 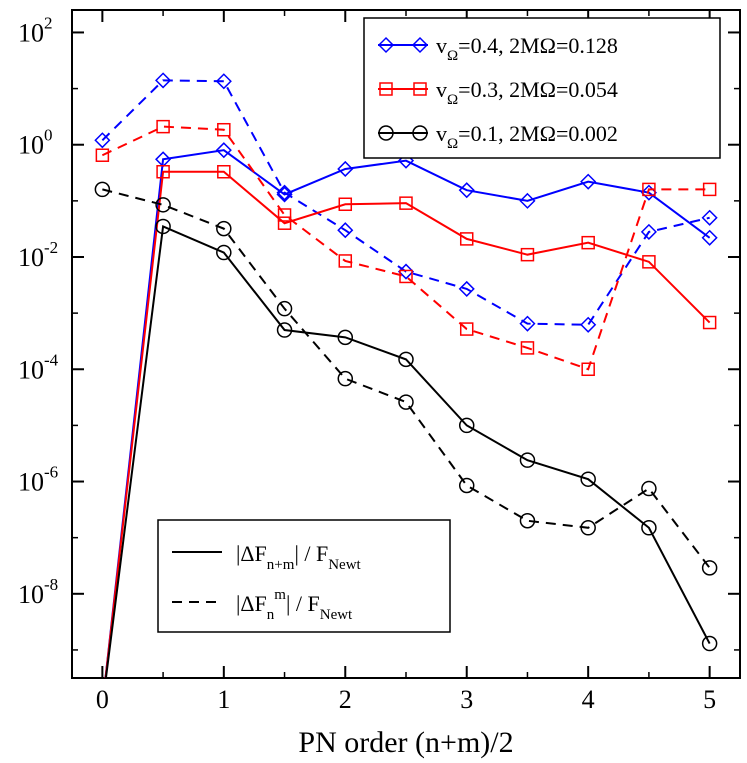 What do you see at coordinates (527, 48) in the screenshot?
I see `legend-label: vΩ=0.4, 2MΩ=0.128` at bounding box center [527, 48].